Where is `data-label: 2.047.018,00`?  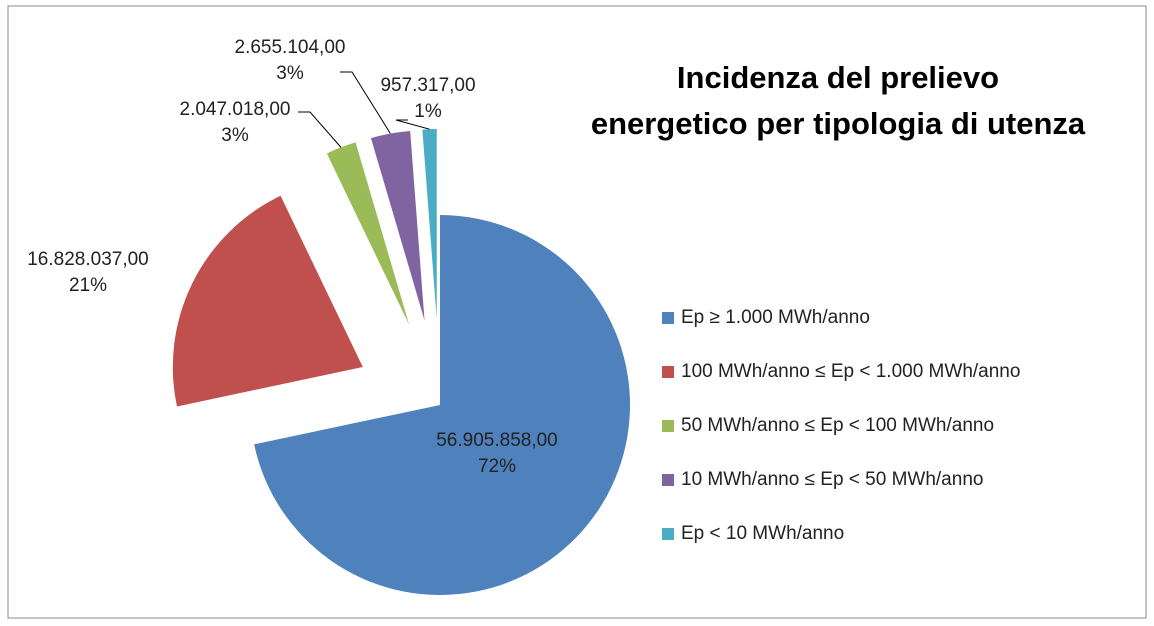
data-label: 2.047.018,00 is located at coordinates (235, 109).